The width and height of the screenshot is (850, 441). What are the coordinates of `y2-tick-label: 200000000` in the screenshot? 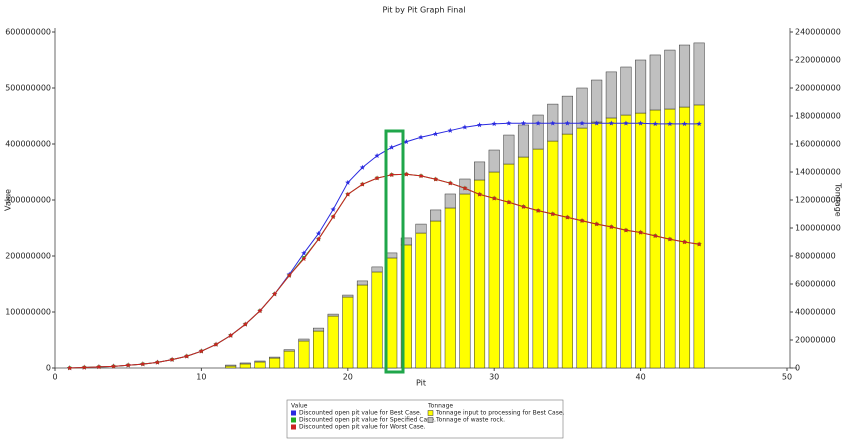 It's located at (818, 88).